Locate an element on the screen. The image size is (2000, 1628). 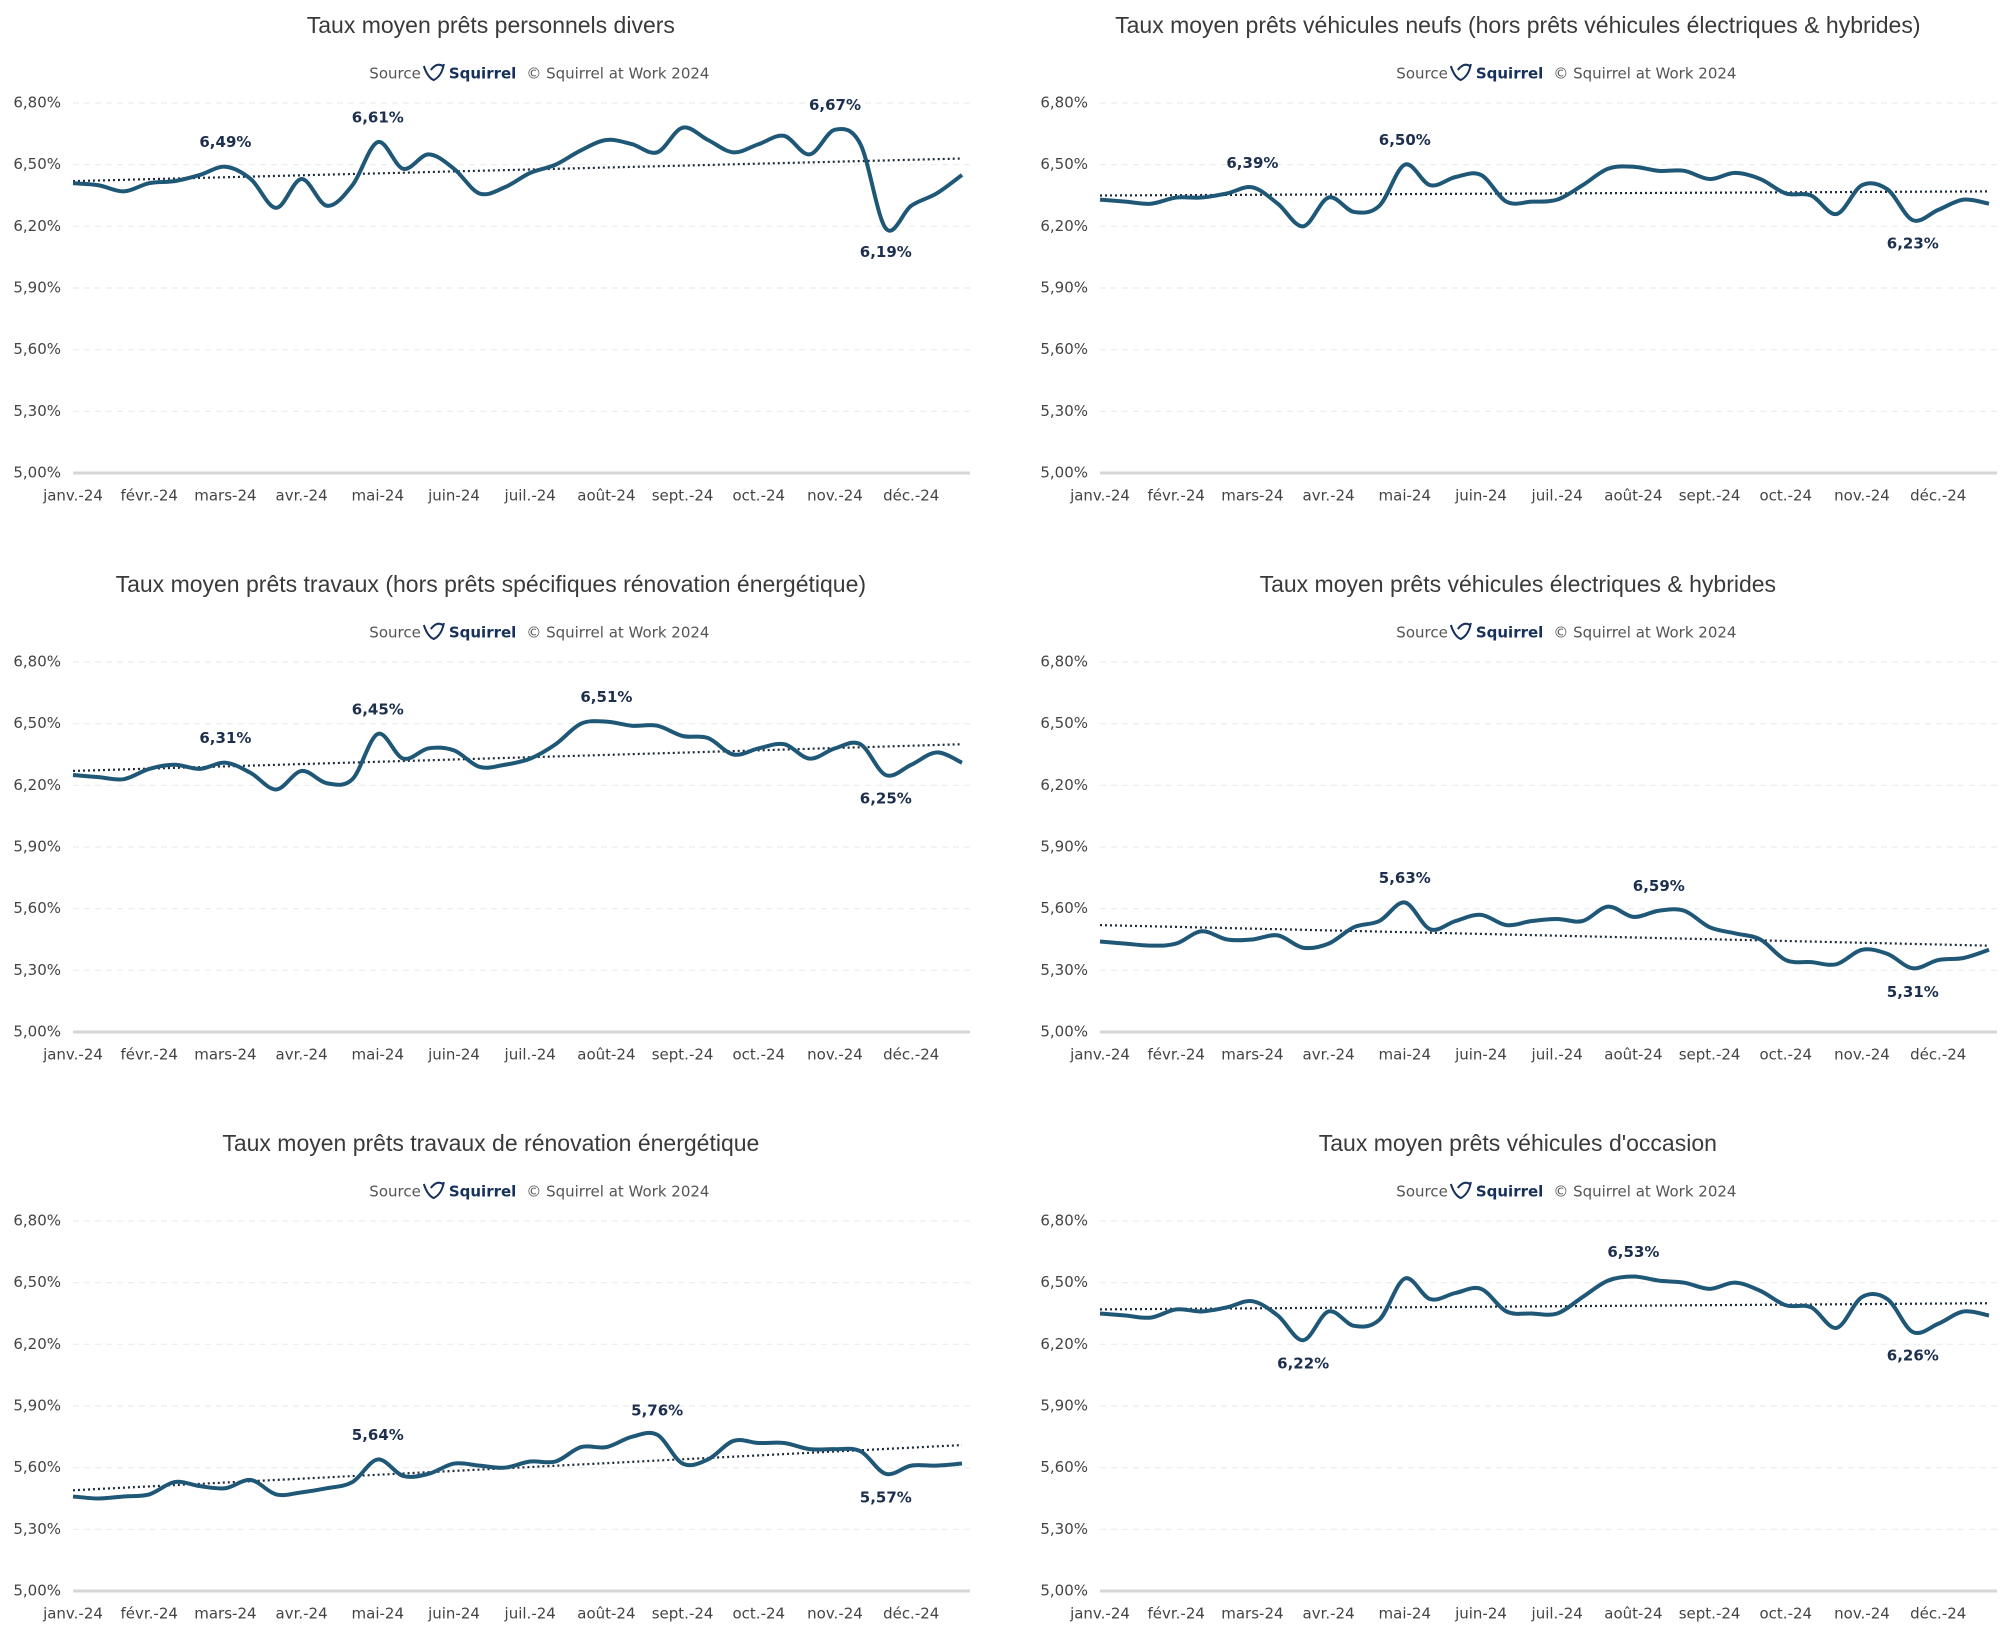
value-label: 5,64% is located at coordinates (378, 1435).